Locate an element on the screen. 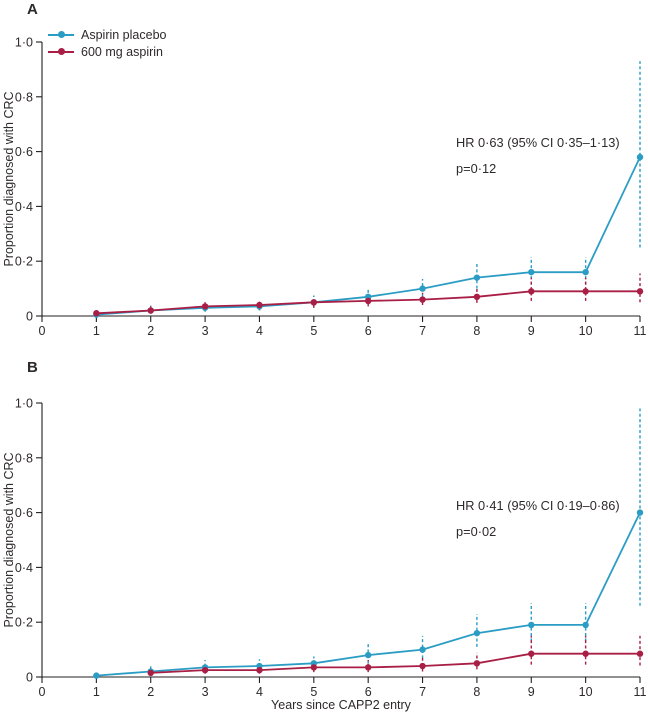 This screenshot has width=648, height=718. legend-label-aspirin: 600 mg aspirin is located at coordinates (122, 51).